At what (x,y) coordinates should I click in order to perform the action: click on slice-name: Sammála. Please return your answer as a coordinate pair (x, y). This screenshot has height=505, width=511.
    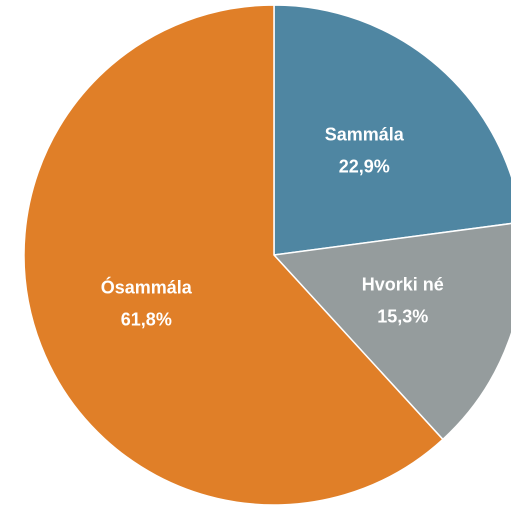
    Looking at the image, I should click on (365, 135).